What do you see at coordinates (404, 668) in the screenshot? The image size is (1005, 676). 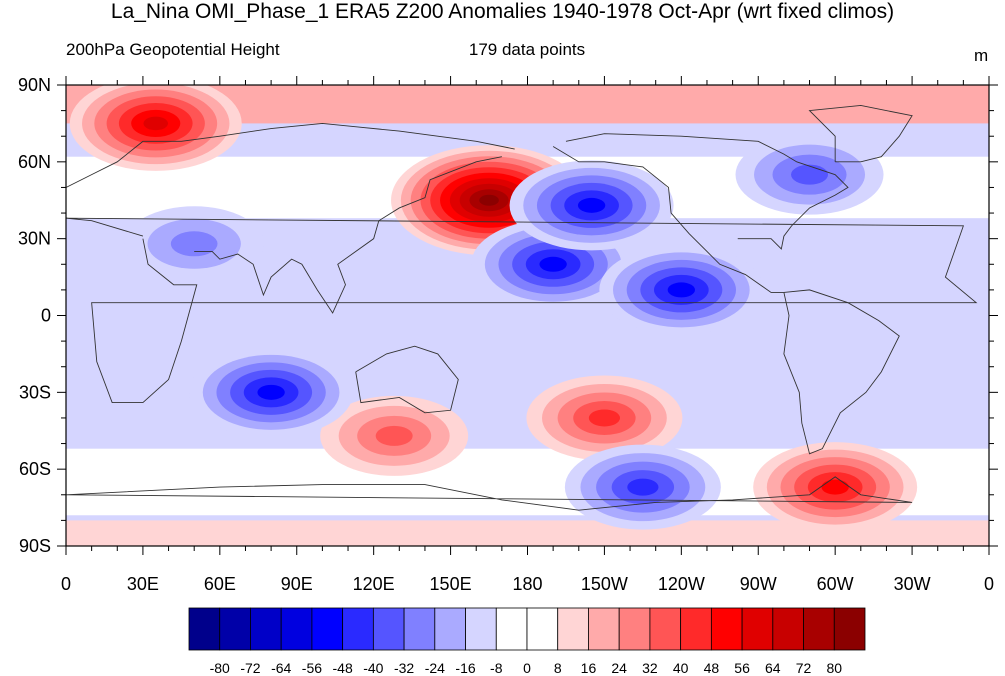 I see `colorbar-label: -32` at bounding box center [404, 668].